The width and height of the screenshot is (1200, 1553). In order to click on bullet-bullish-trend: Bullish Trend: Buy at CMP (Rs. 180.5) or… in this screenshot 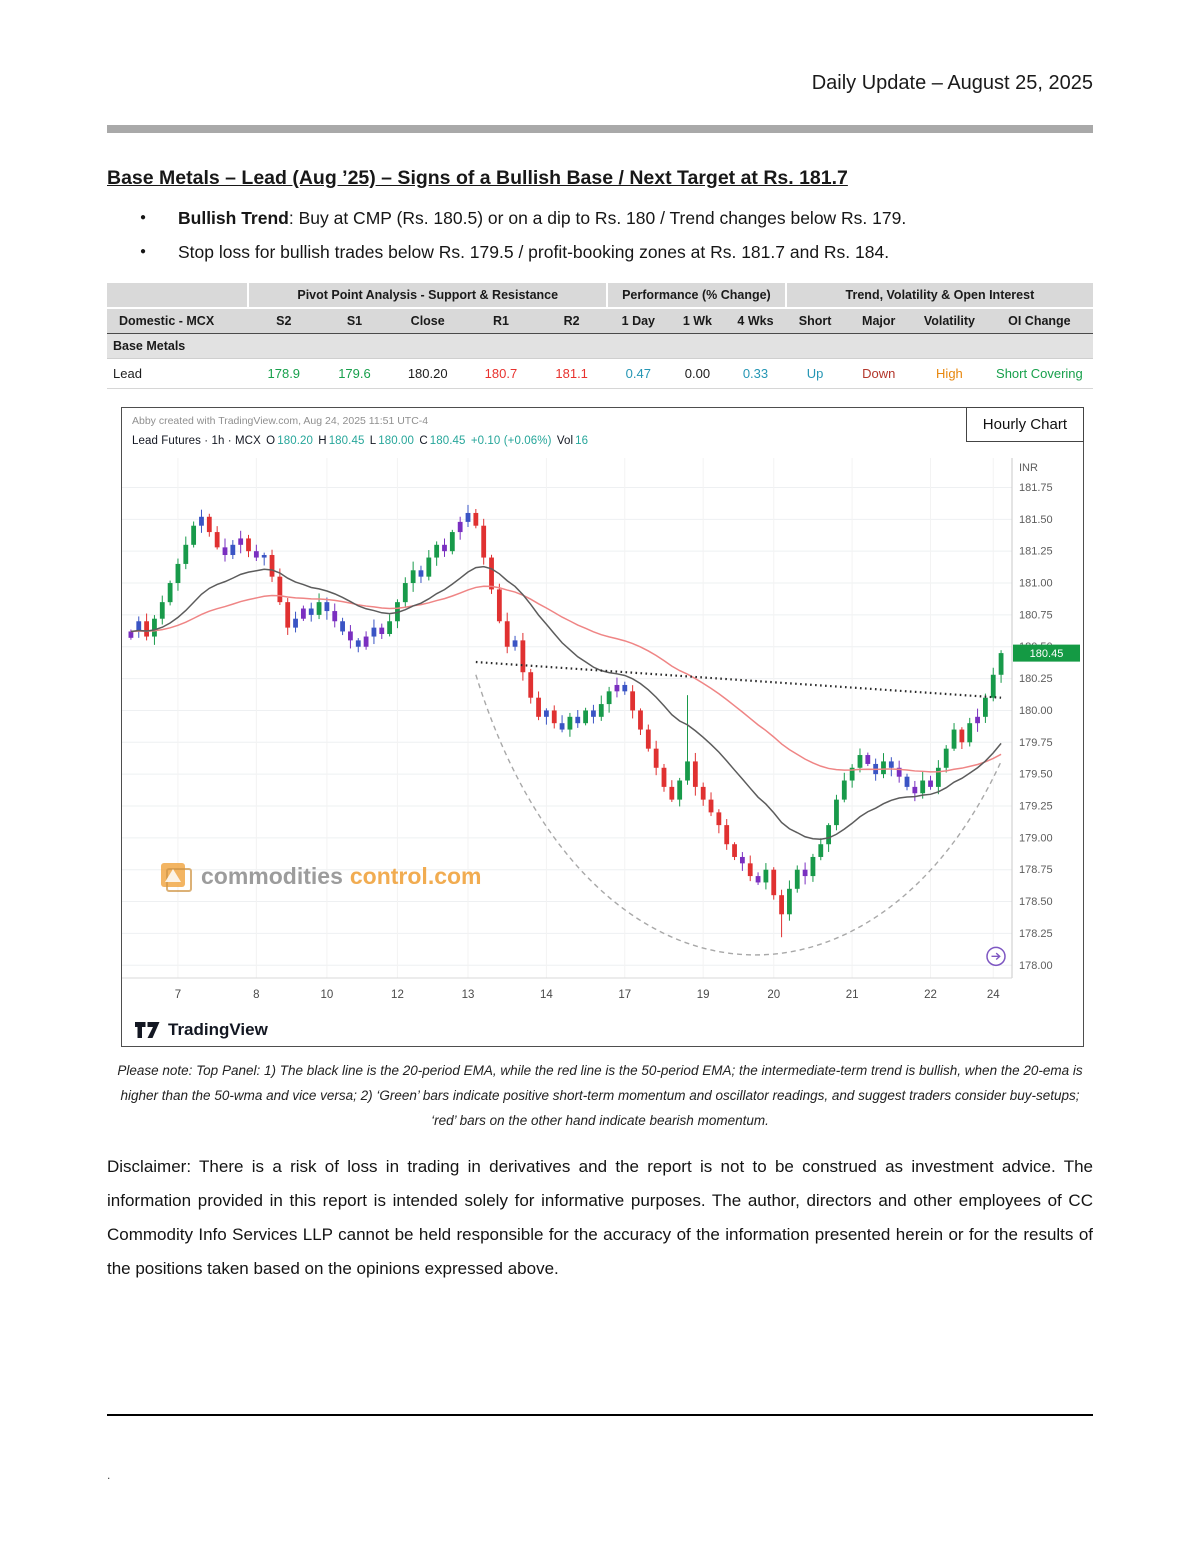, I will do `click(616, 218)`.